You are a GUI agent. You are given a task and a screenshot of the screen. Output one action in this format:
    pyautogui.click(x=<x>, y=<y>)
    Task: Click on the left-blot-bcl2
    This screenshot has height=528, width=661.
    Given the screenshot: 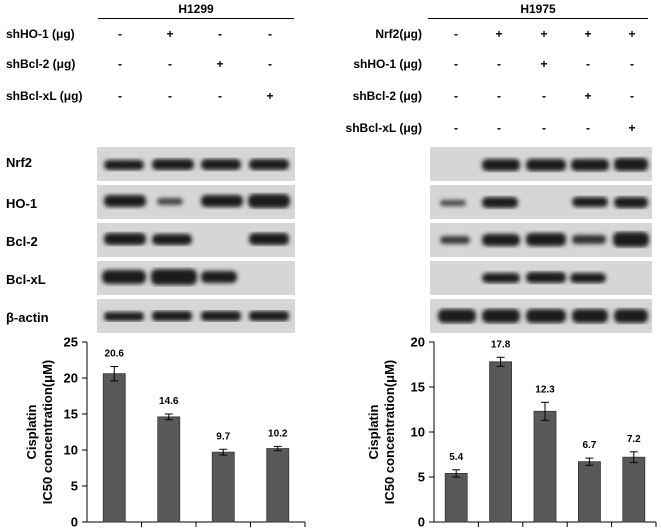 What is the action you would take?
    pyautogui.click(x=196, y=240)
    